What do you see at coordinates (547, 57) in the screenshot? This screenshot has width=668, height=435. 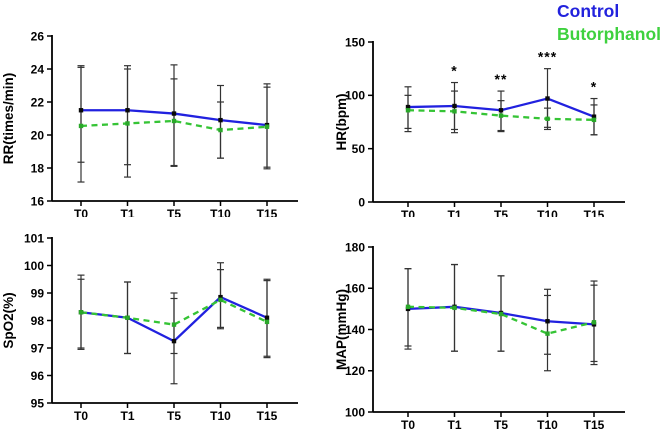 I see `significance-marker: ***` at bounding box center [547, 57].